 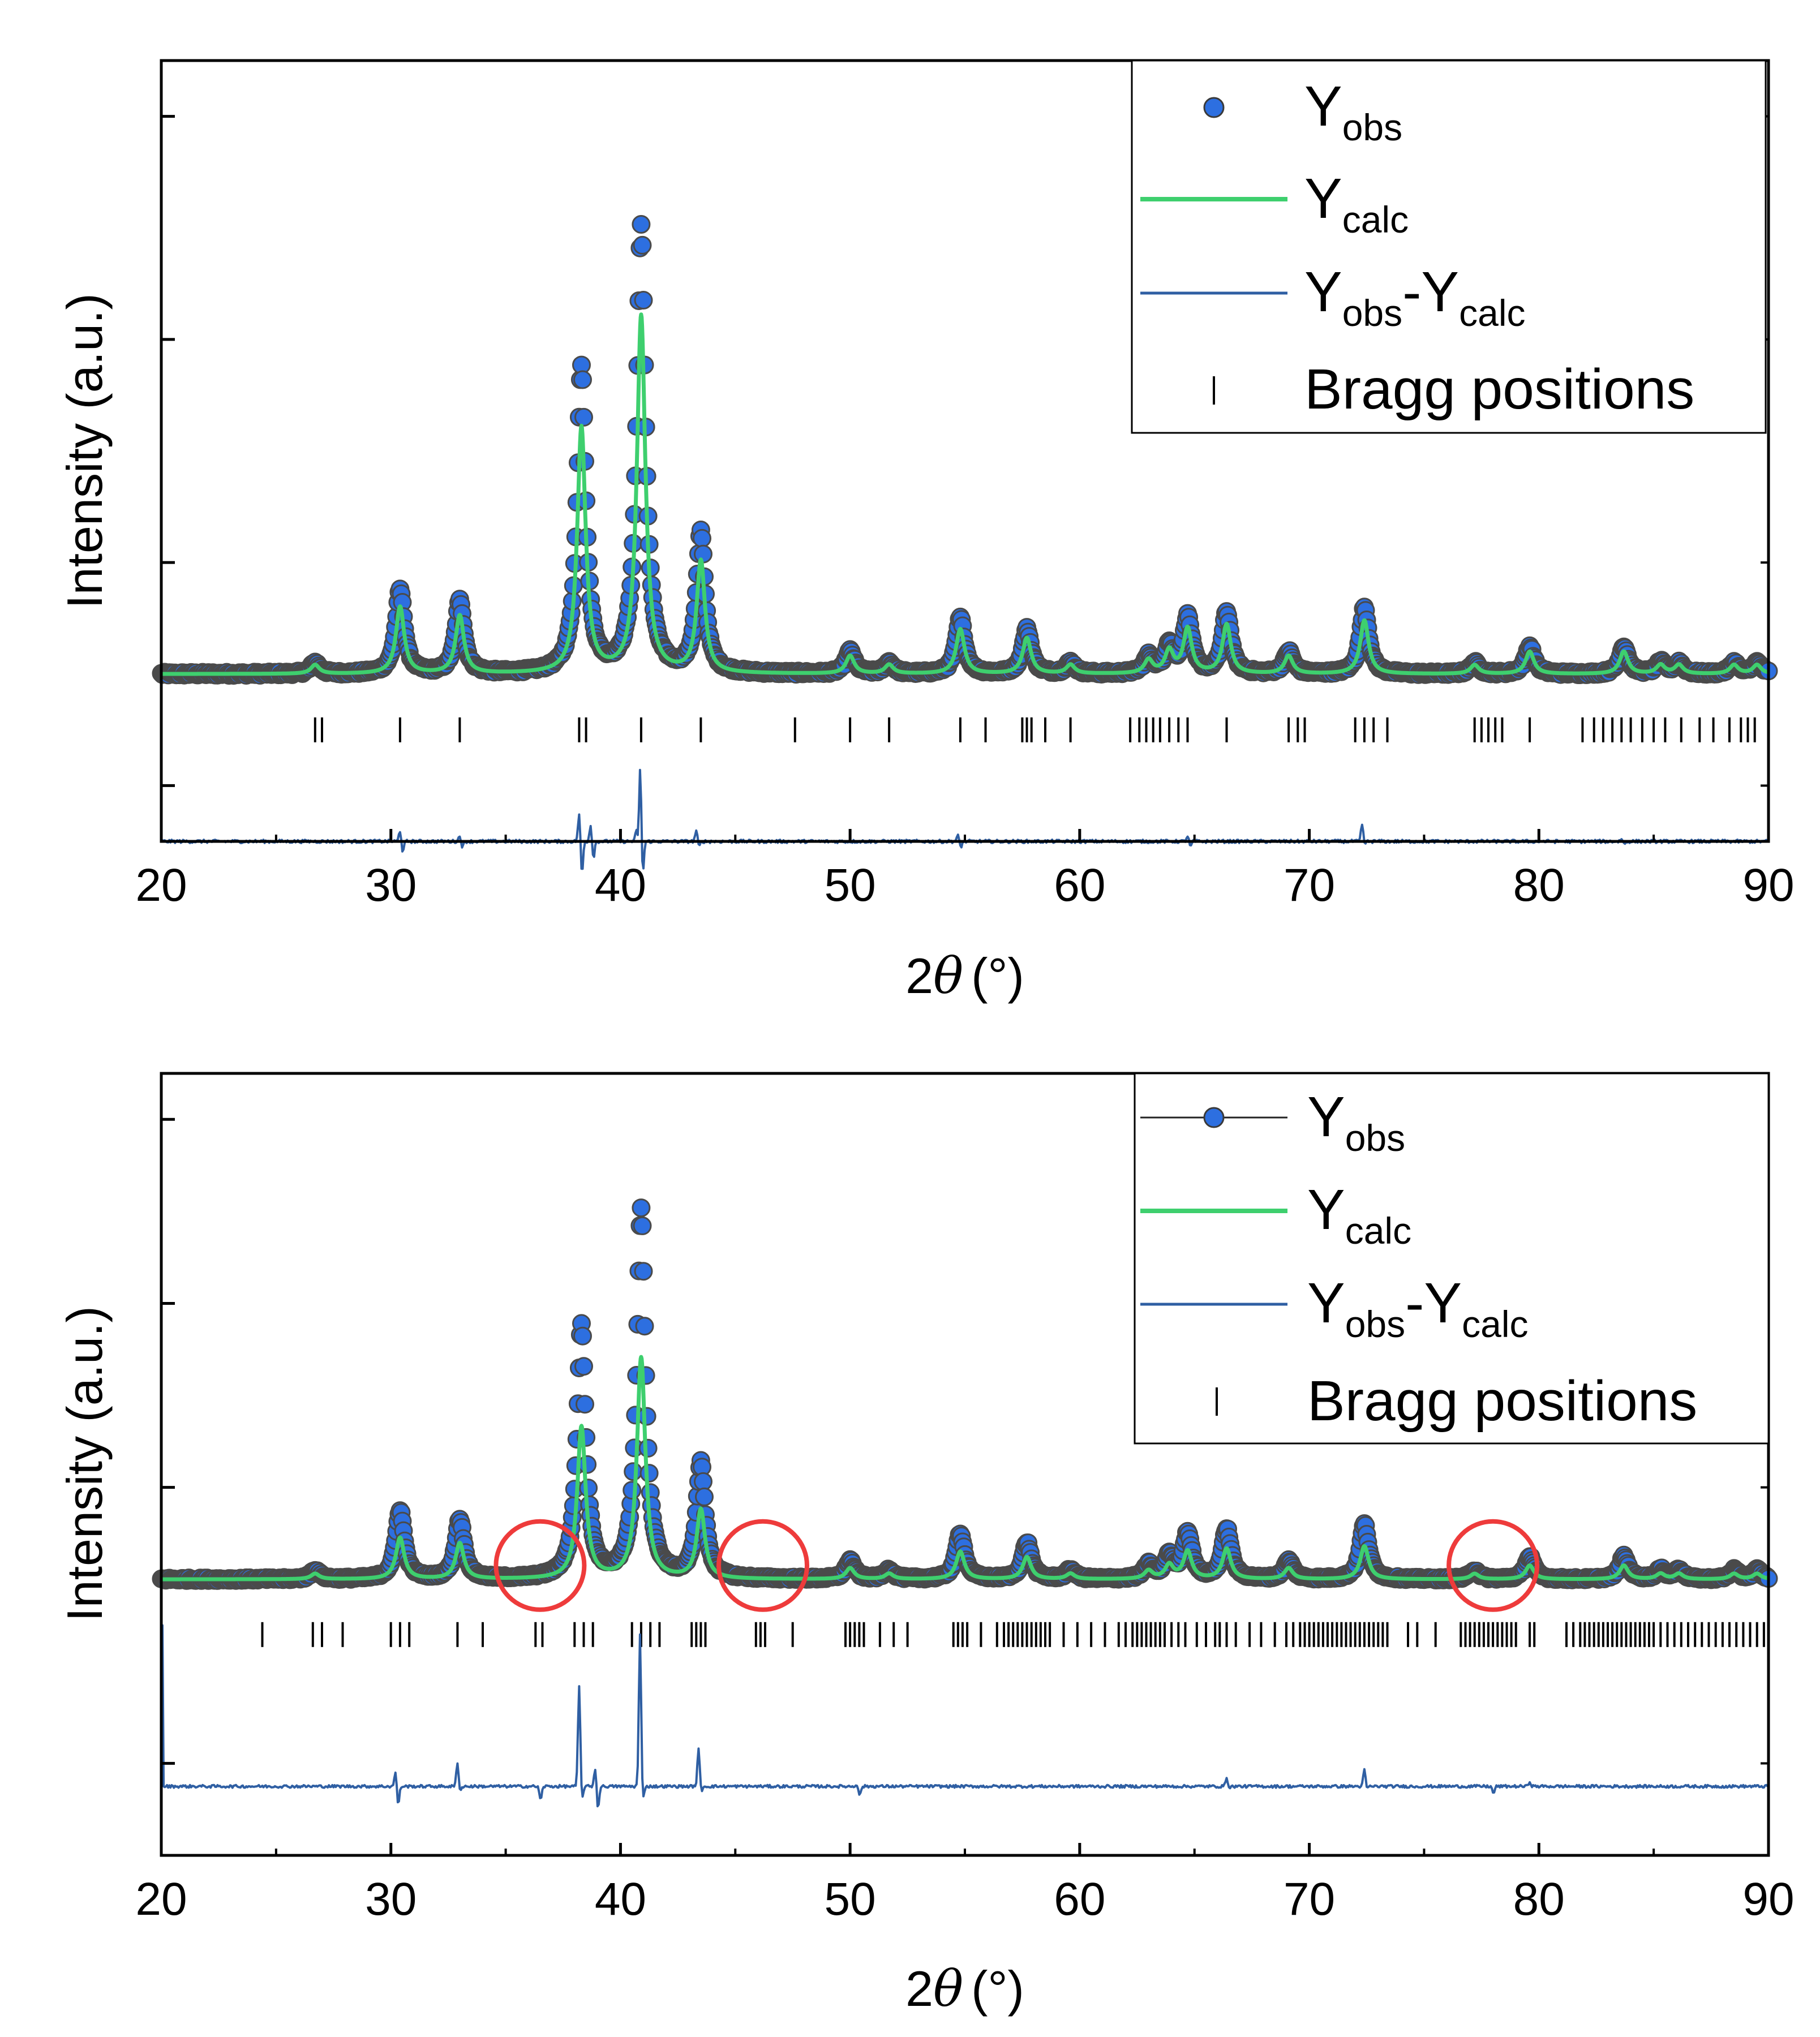 I want to click on bottom-x-tick-label: 30, so click(x=391, y=1899).